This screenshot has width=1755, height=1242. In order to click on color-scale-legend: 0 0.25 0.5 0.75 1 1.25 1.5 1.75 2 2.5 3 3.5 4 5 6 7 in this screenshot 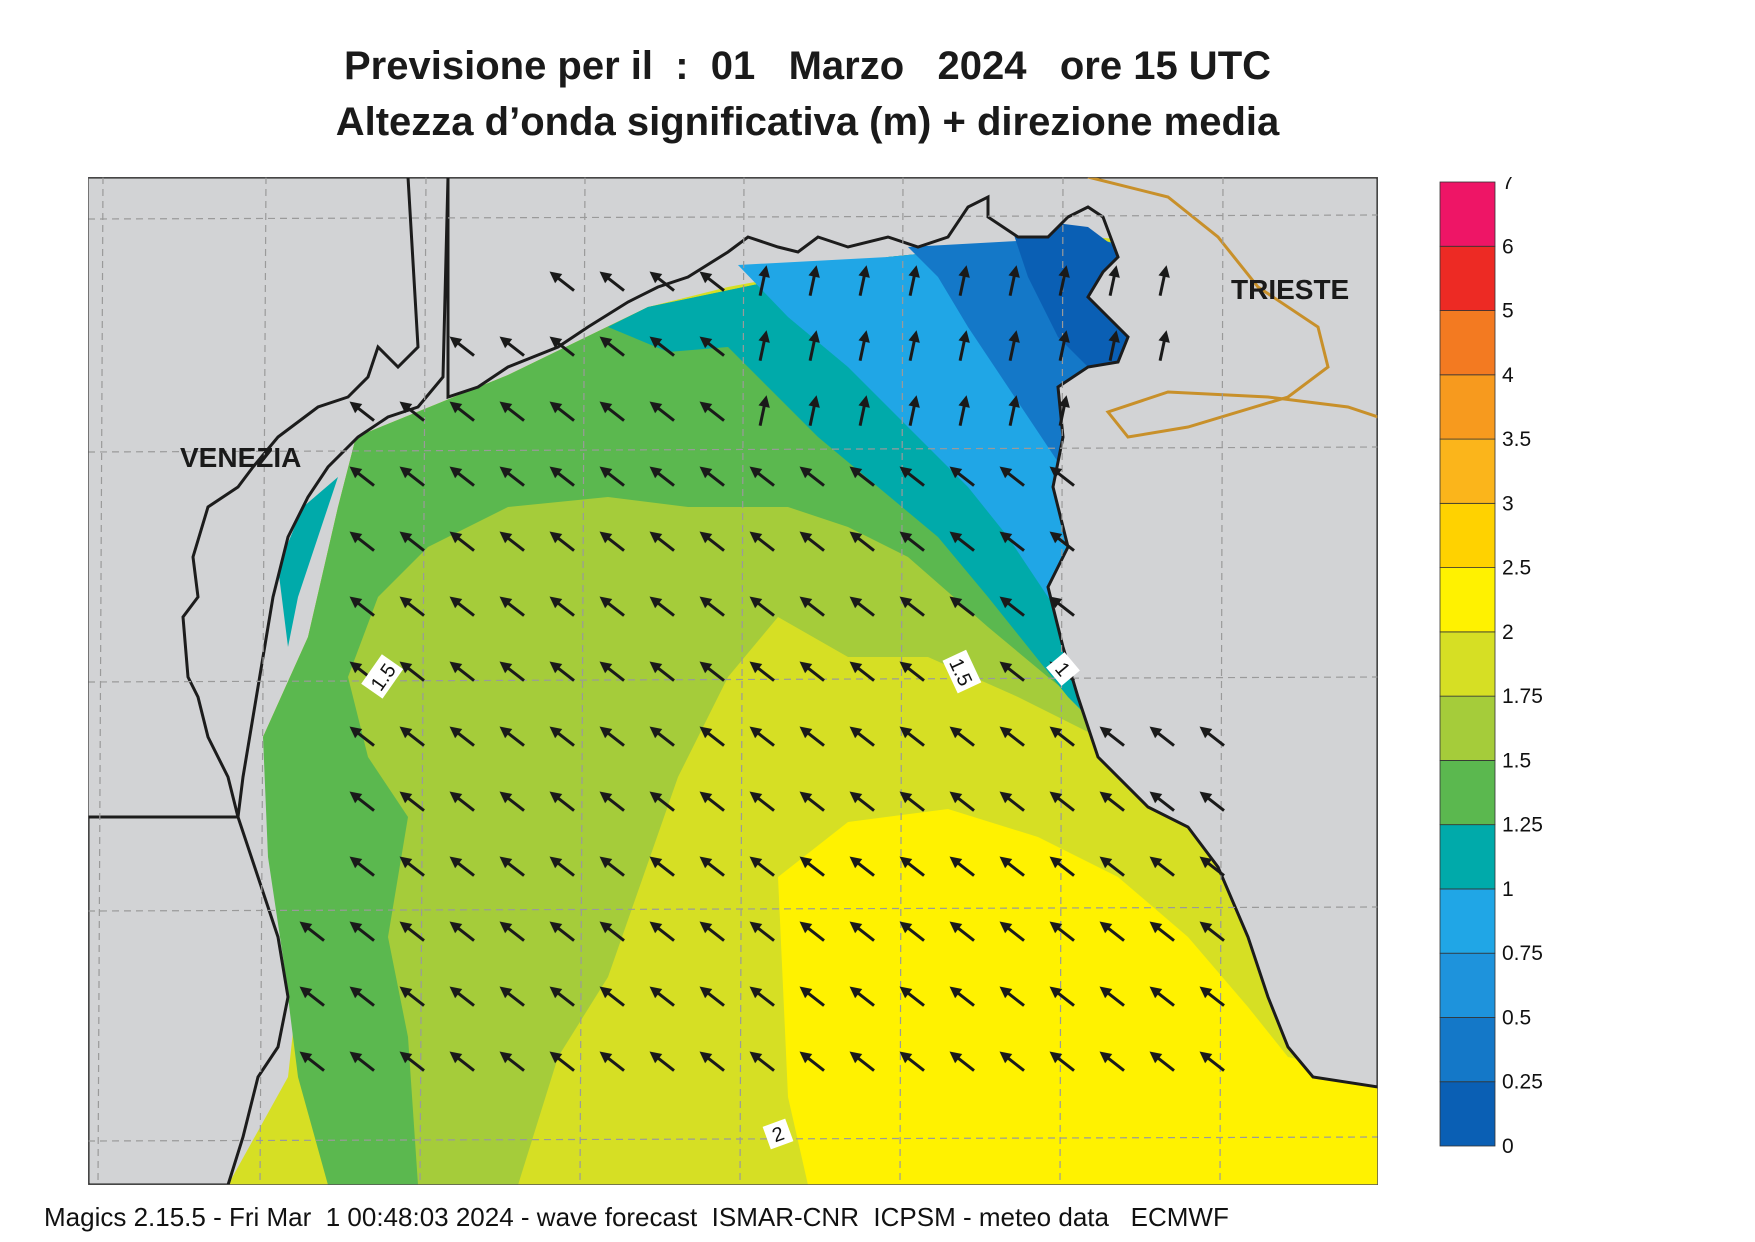, I will do `click(1491, 667)`.